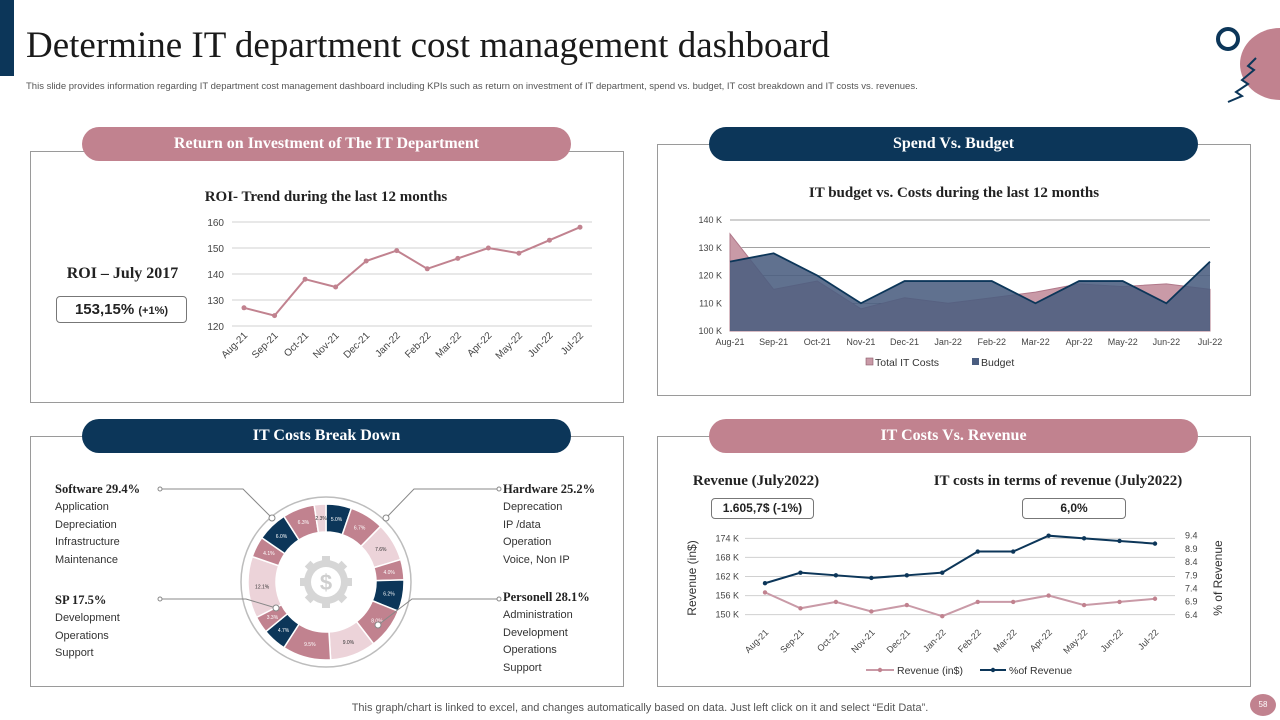 The width and height of the screenshot is (1280, 720). What do you see at coordinates (710, 303) in the screenshot?
I see `y-tick-label: 110 K` at bounding box center [710, 303].